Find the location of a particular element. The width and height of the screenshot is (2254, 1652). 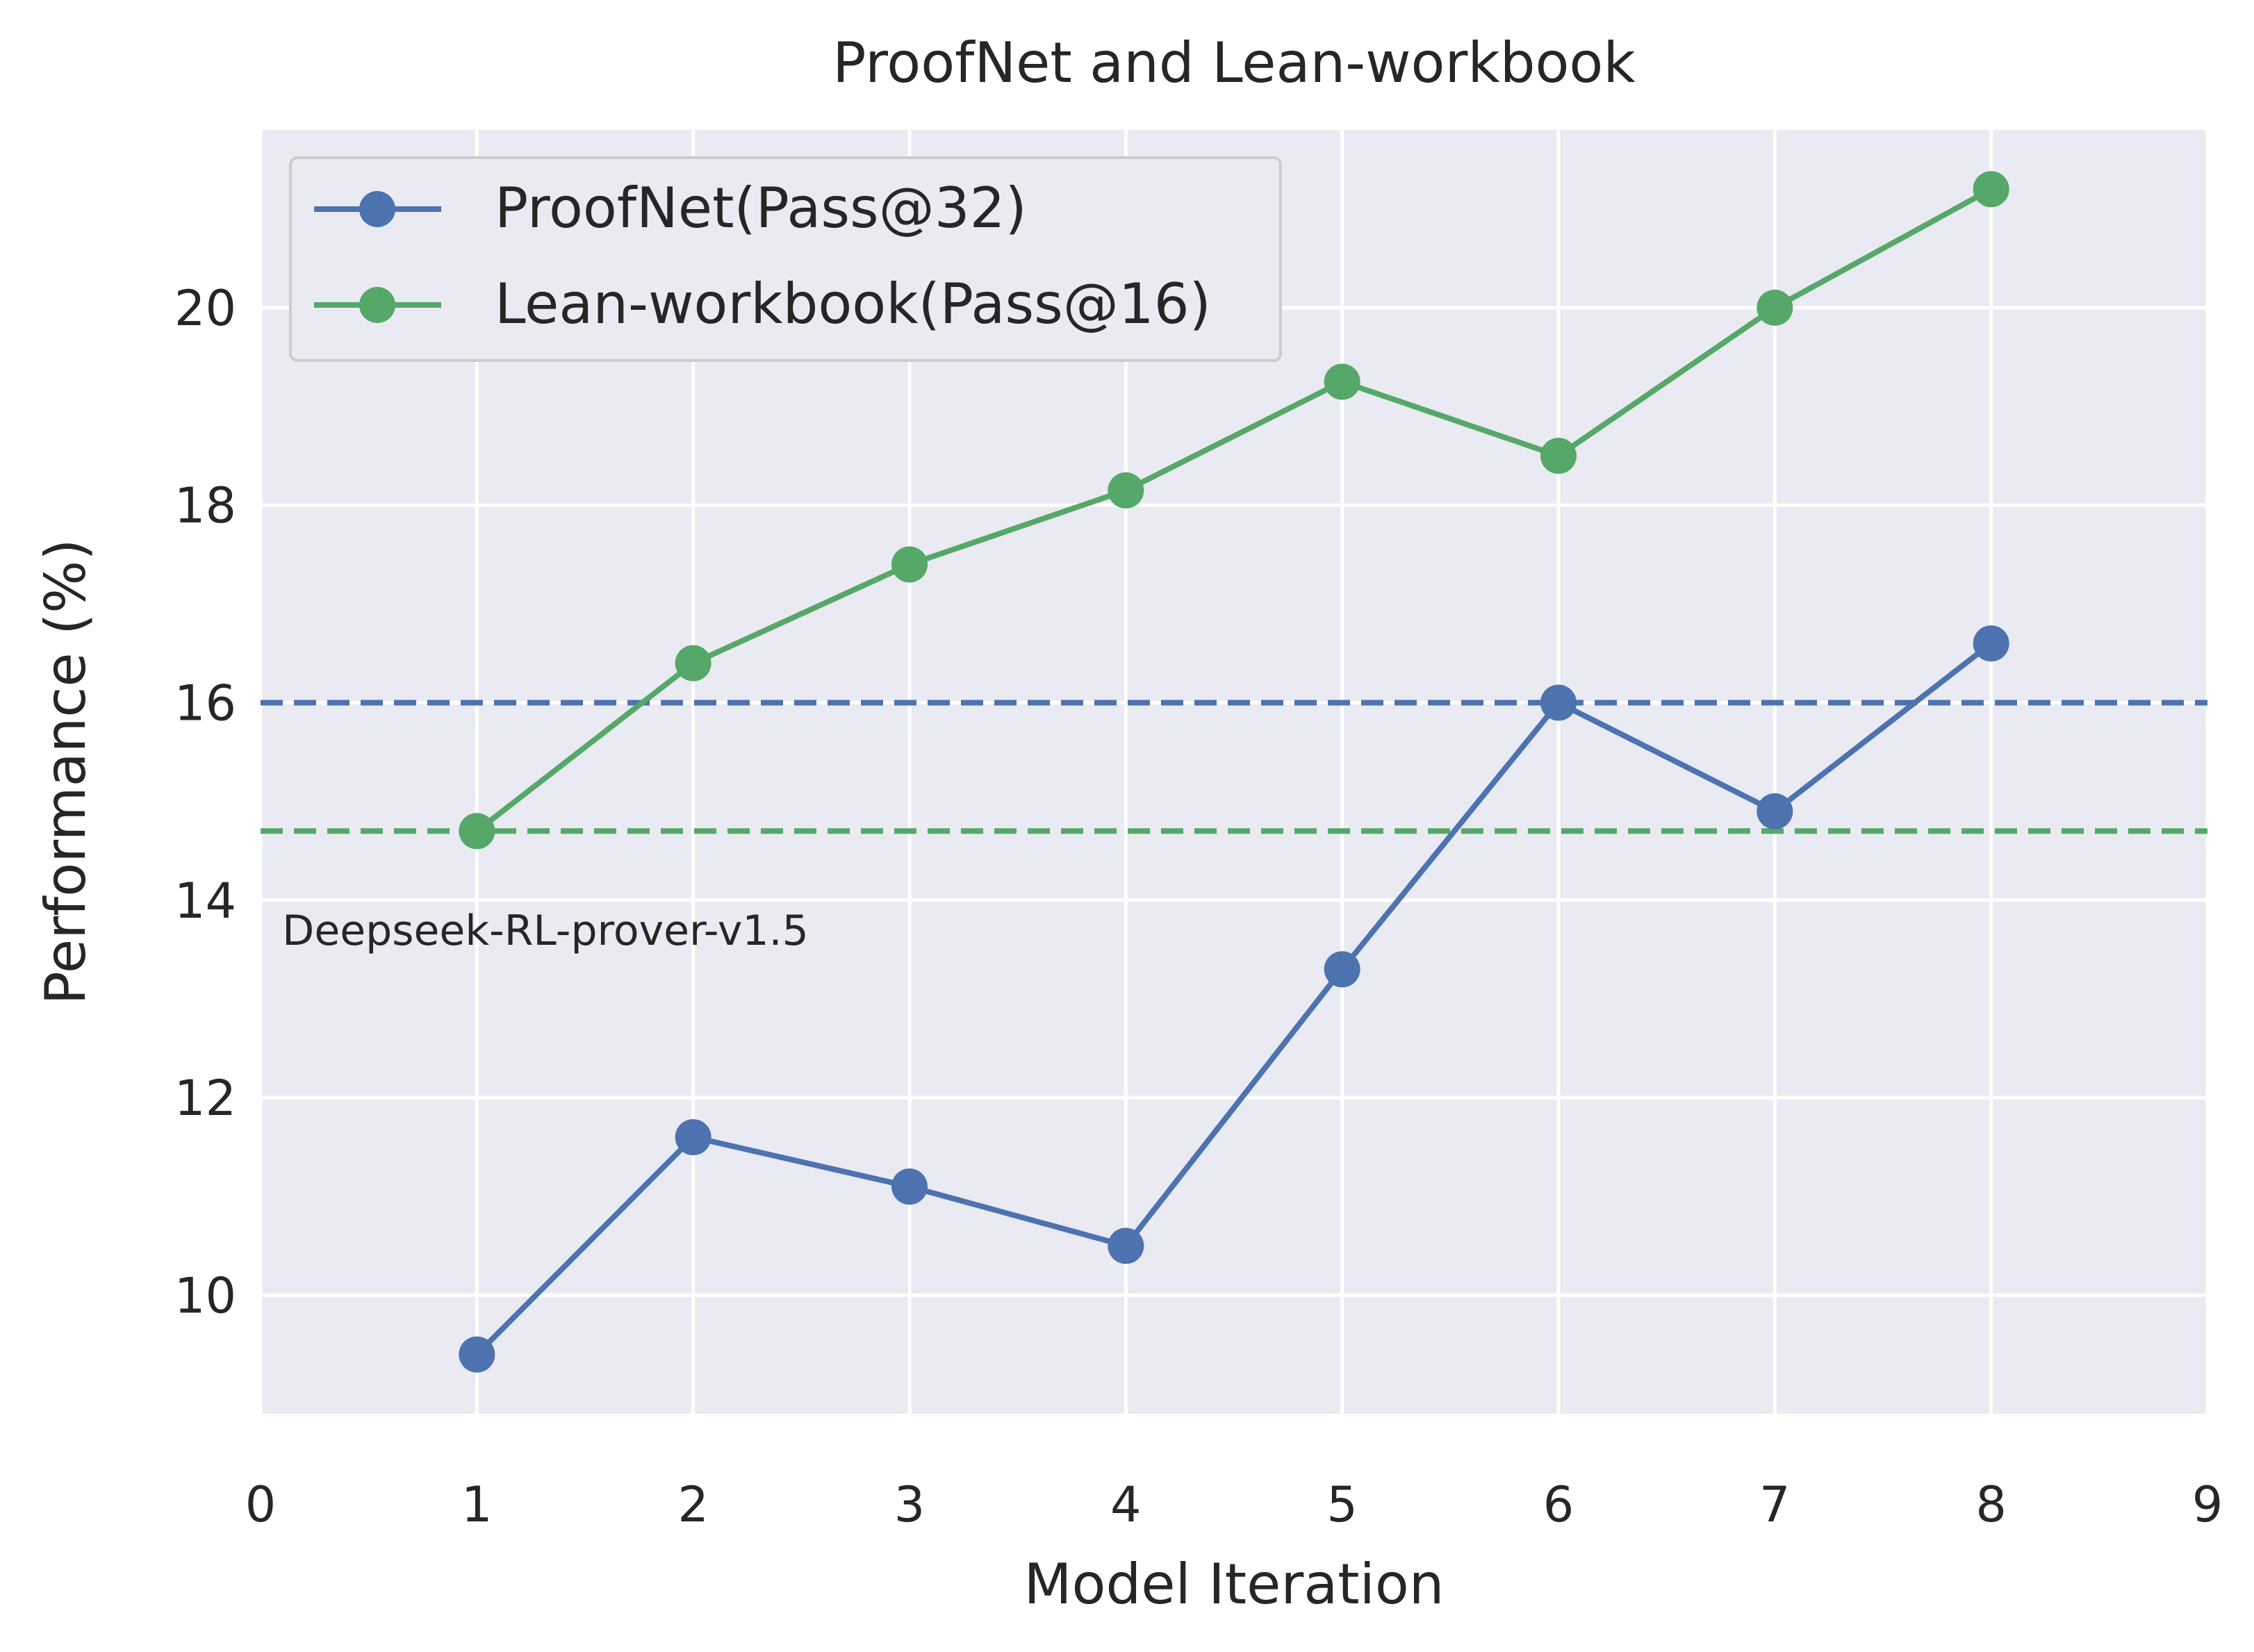

x-tick-label: 4 is located at coordinates (1126, 1504).